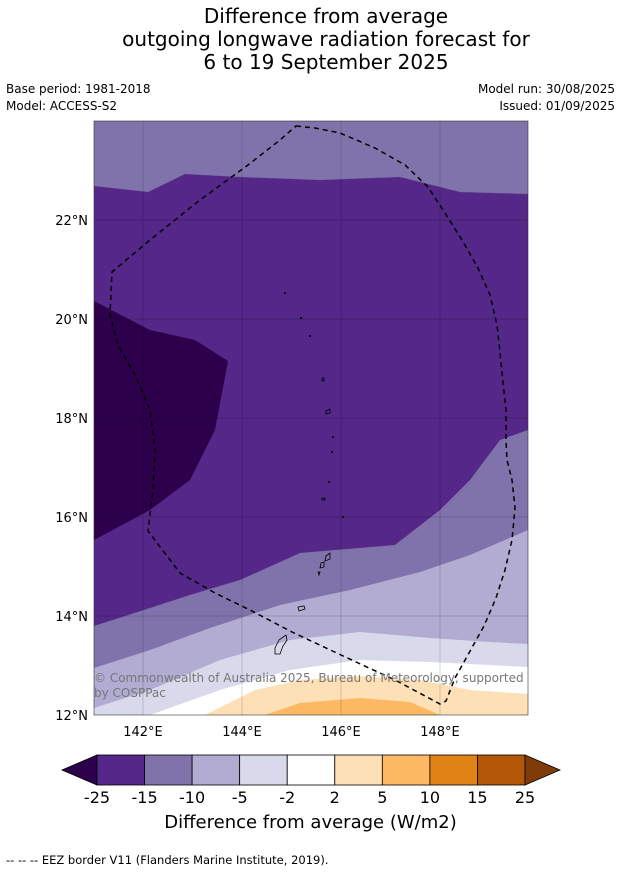 This screenshot has width=621, height=873. What do you see at coordinates (79, 770) in the screenshot?
I see `colorbar-extend-low` at bounding box center [79, 770].